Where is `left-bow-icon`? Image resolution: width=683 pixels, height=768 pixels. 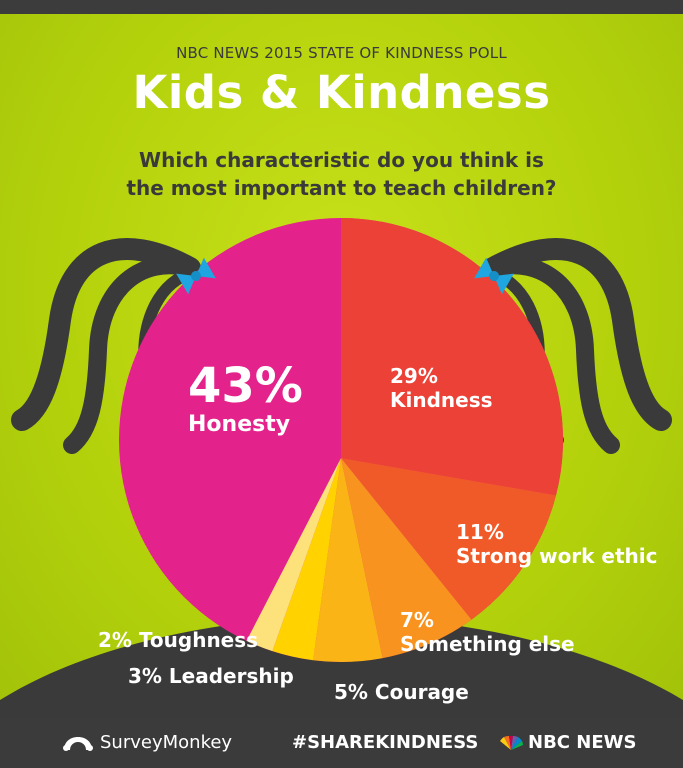
left-bow-icon is located at coordinates (196, 276).